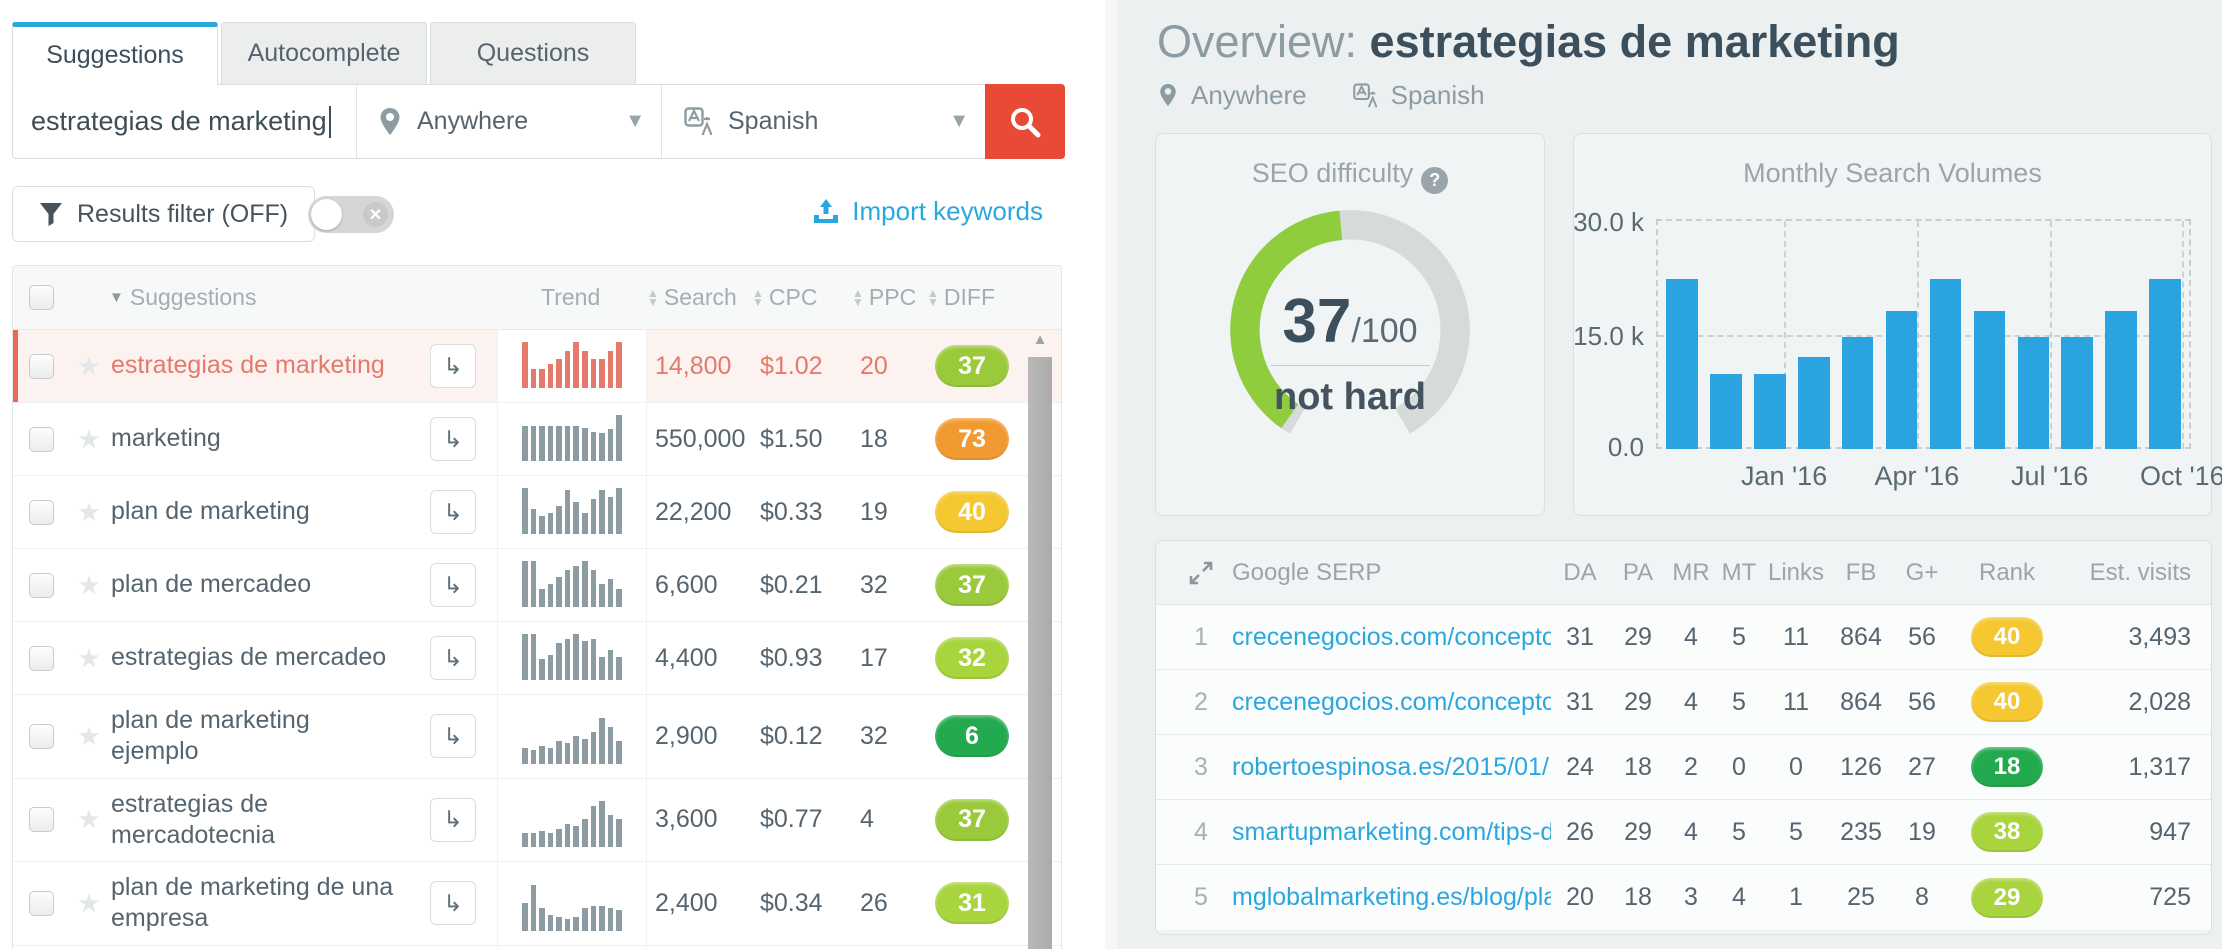 This screenshot has width=2222, height=949. I want to click on keyword-text: plan de marketing, so click(210, 511).